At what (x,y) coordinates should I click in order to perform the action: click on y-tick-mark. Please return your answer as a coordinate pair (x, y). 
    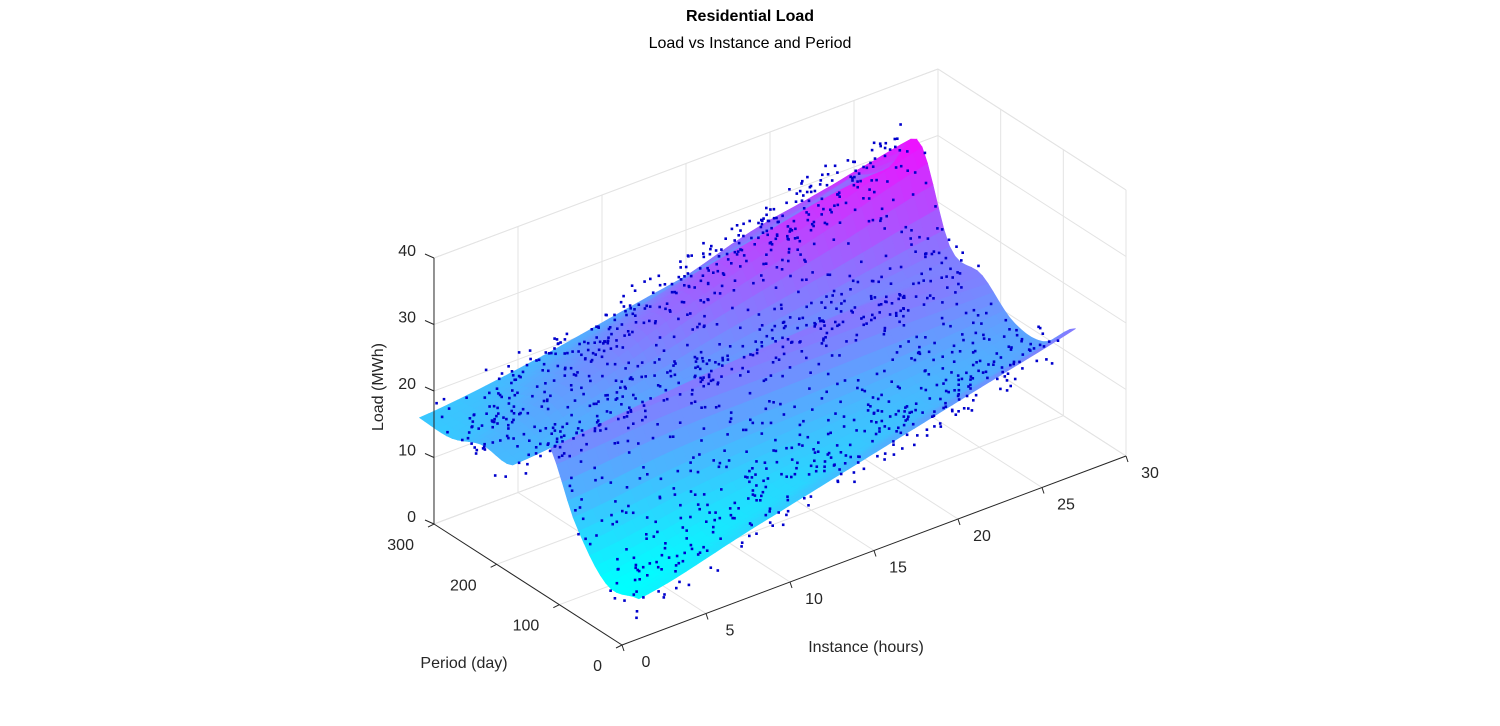
    Looking at the image, I should click on (431, 525).